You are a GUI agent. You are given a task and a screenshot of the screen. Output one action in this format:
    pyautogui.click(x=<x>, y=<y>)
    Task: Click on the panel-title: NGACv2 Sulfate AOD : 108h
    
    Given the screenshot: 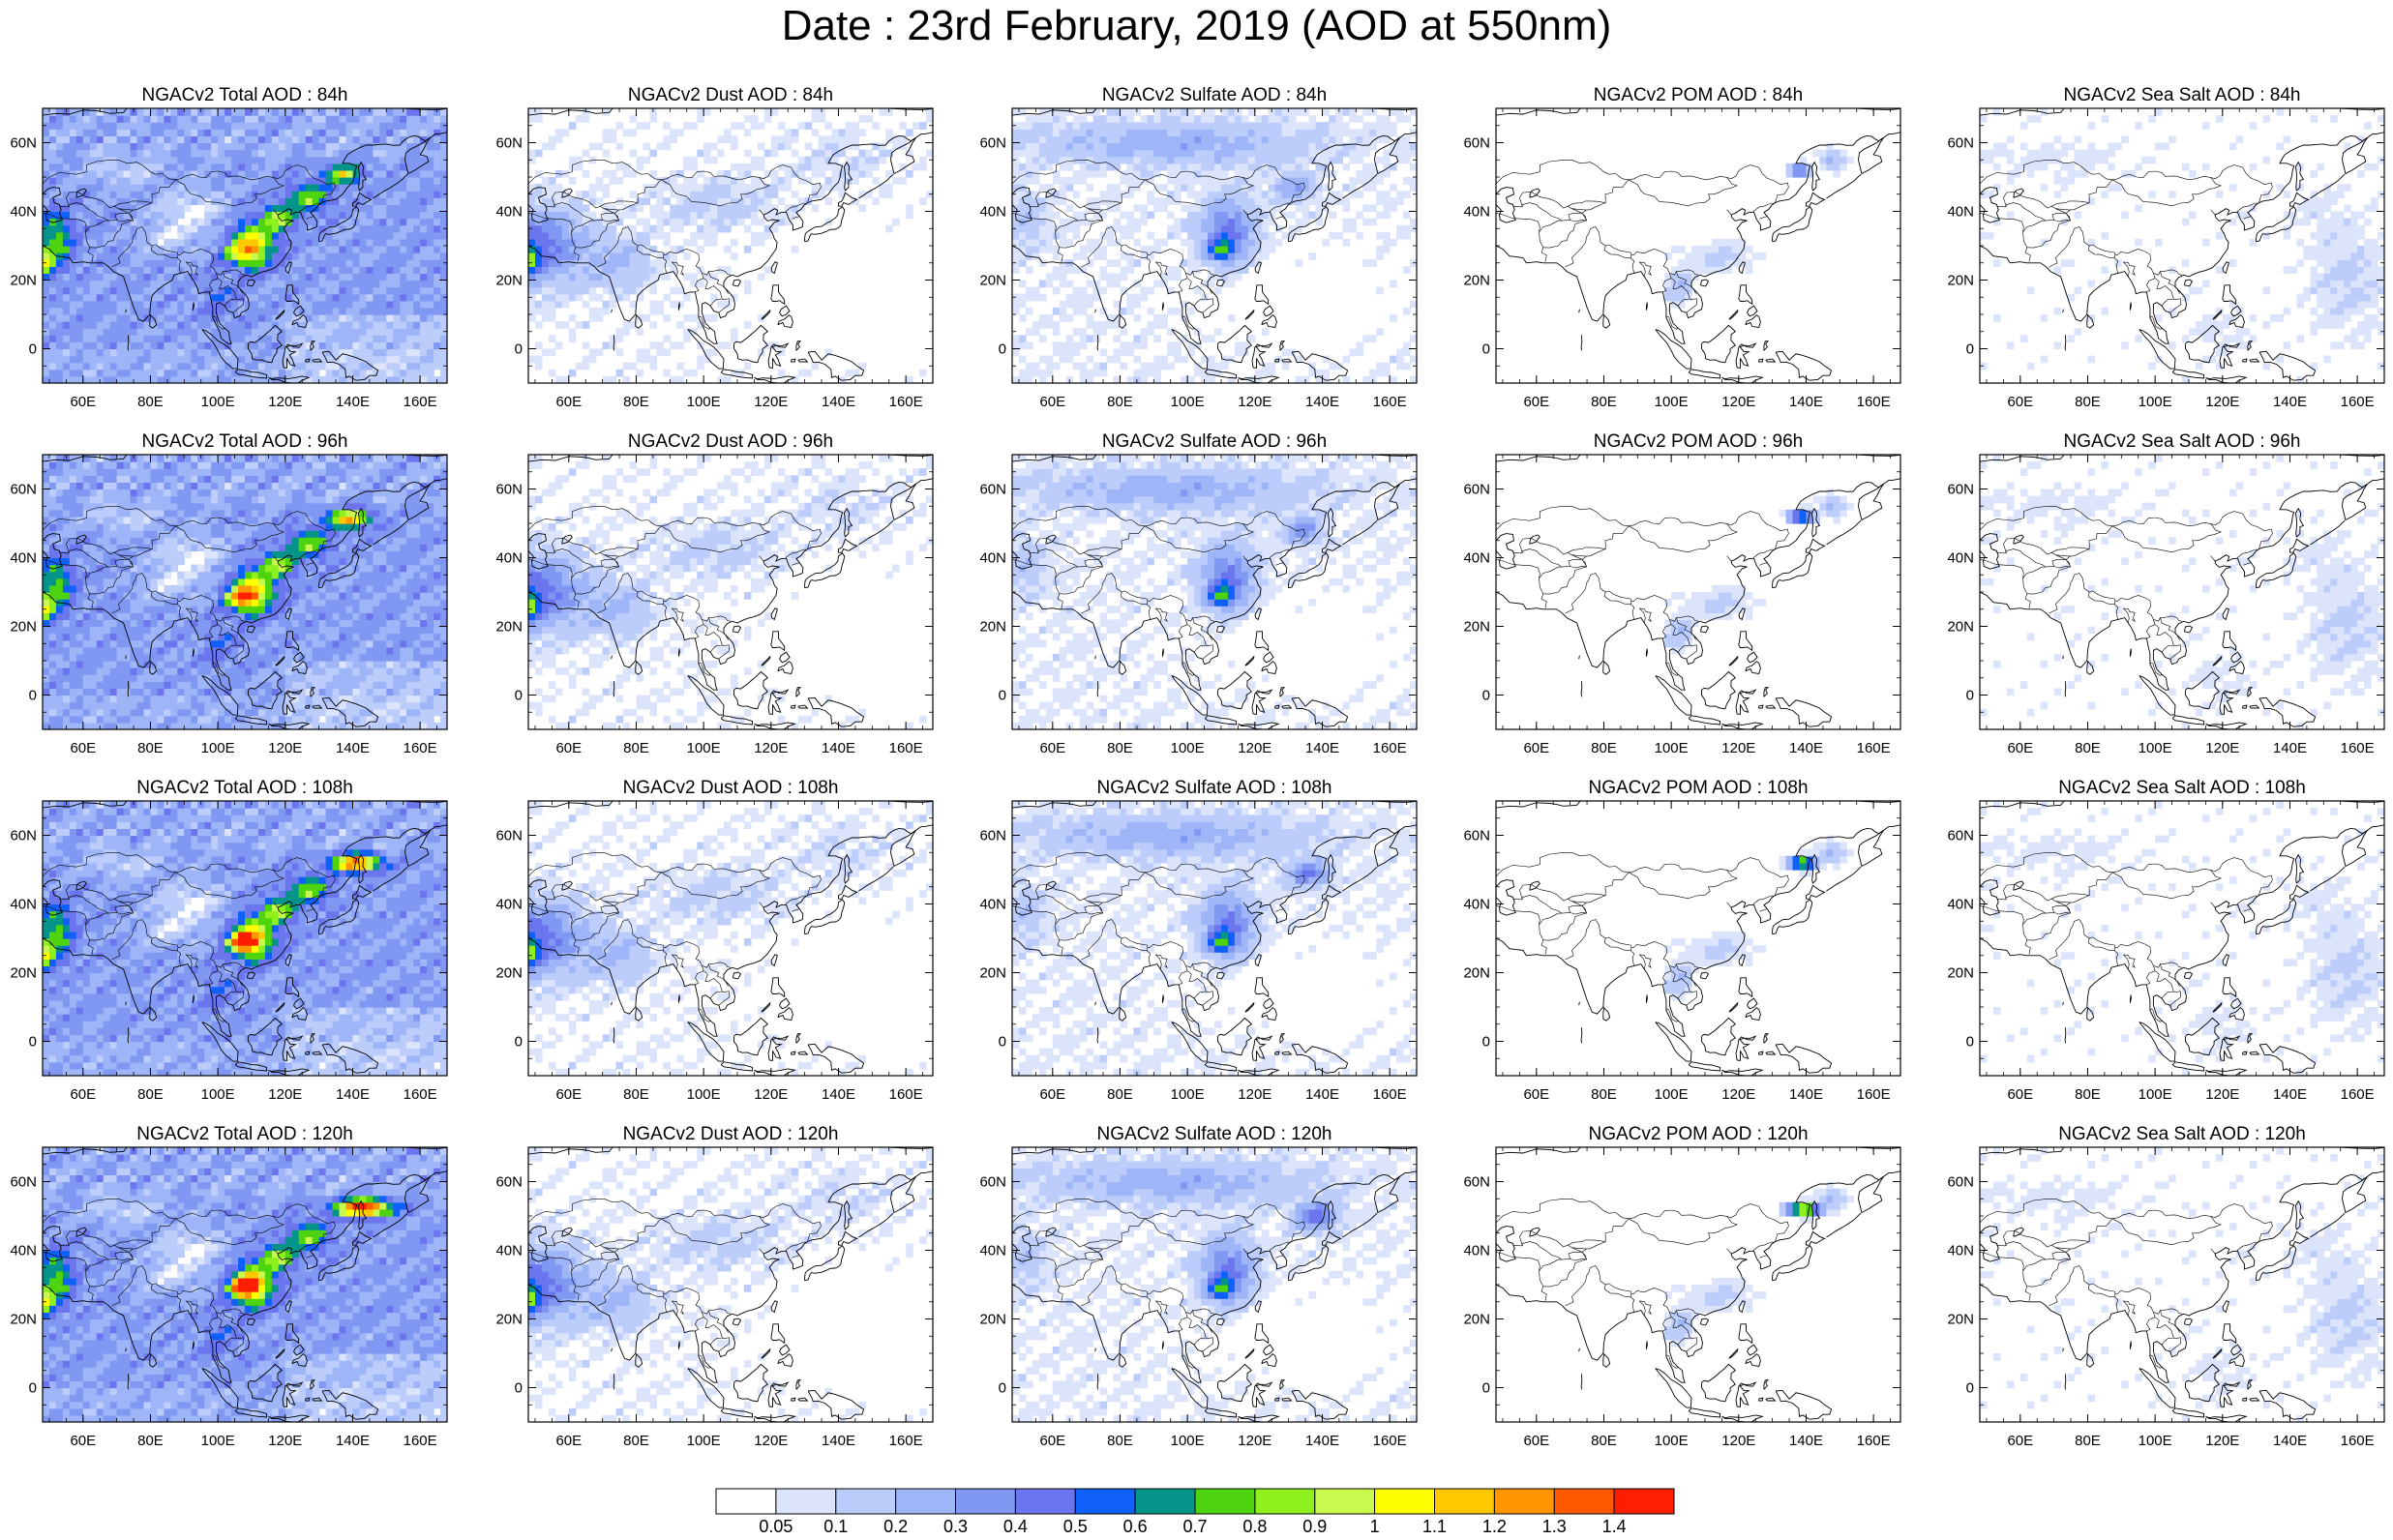 What is the action you would take?
    pyautogui.click(x=1214, y=788)
    